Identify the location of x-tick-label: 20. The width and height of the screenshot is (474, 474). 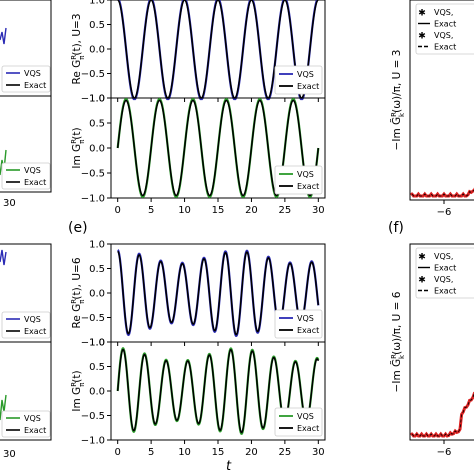
(251, 210).